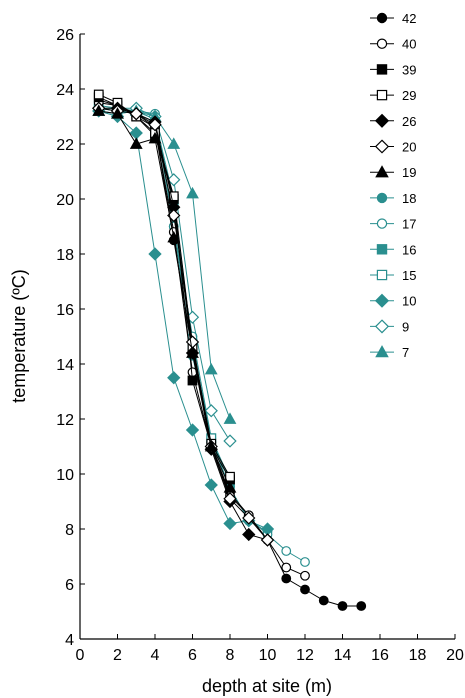 The image size is (465, 698). What do you see at coordinates (268, 655) in the screenshot?
I see `x-tick-label: 10` at bounding box center [268, 655].